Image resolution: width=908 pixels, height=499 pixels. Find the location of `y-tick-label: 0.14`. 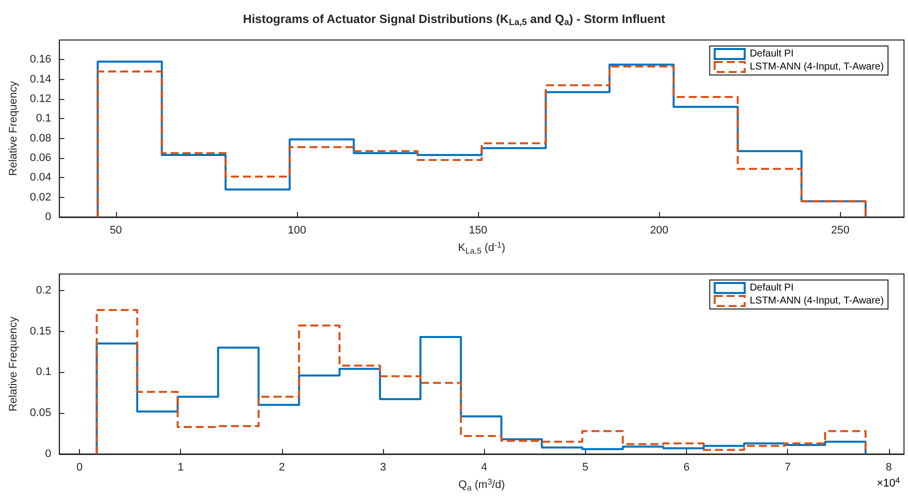

y-tick-label: 0.14 is located at coordinates (41, 79).